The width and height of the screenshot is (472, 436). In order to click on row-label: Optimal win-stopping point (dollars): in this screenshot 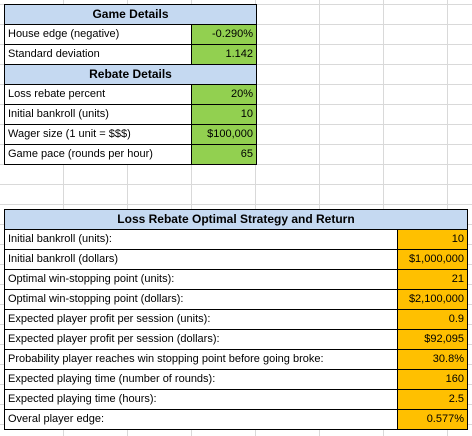, I will do `click(201, 299)`.